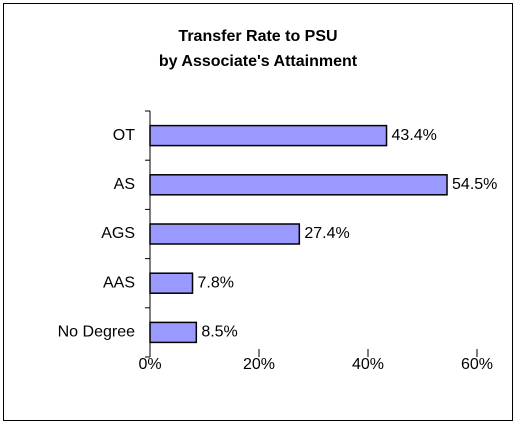  I want to click on value-label: 7.8%, so click(216, 282).